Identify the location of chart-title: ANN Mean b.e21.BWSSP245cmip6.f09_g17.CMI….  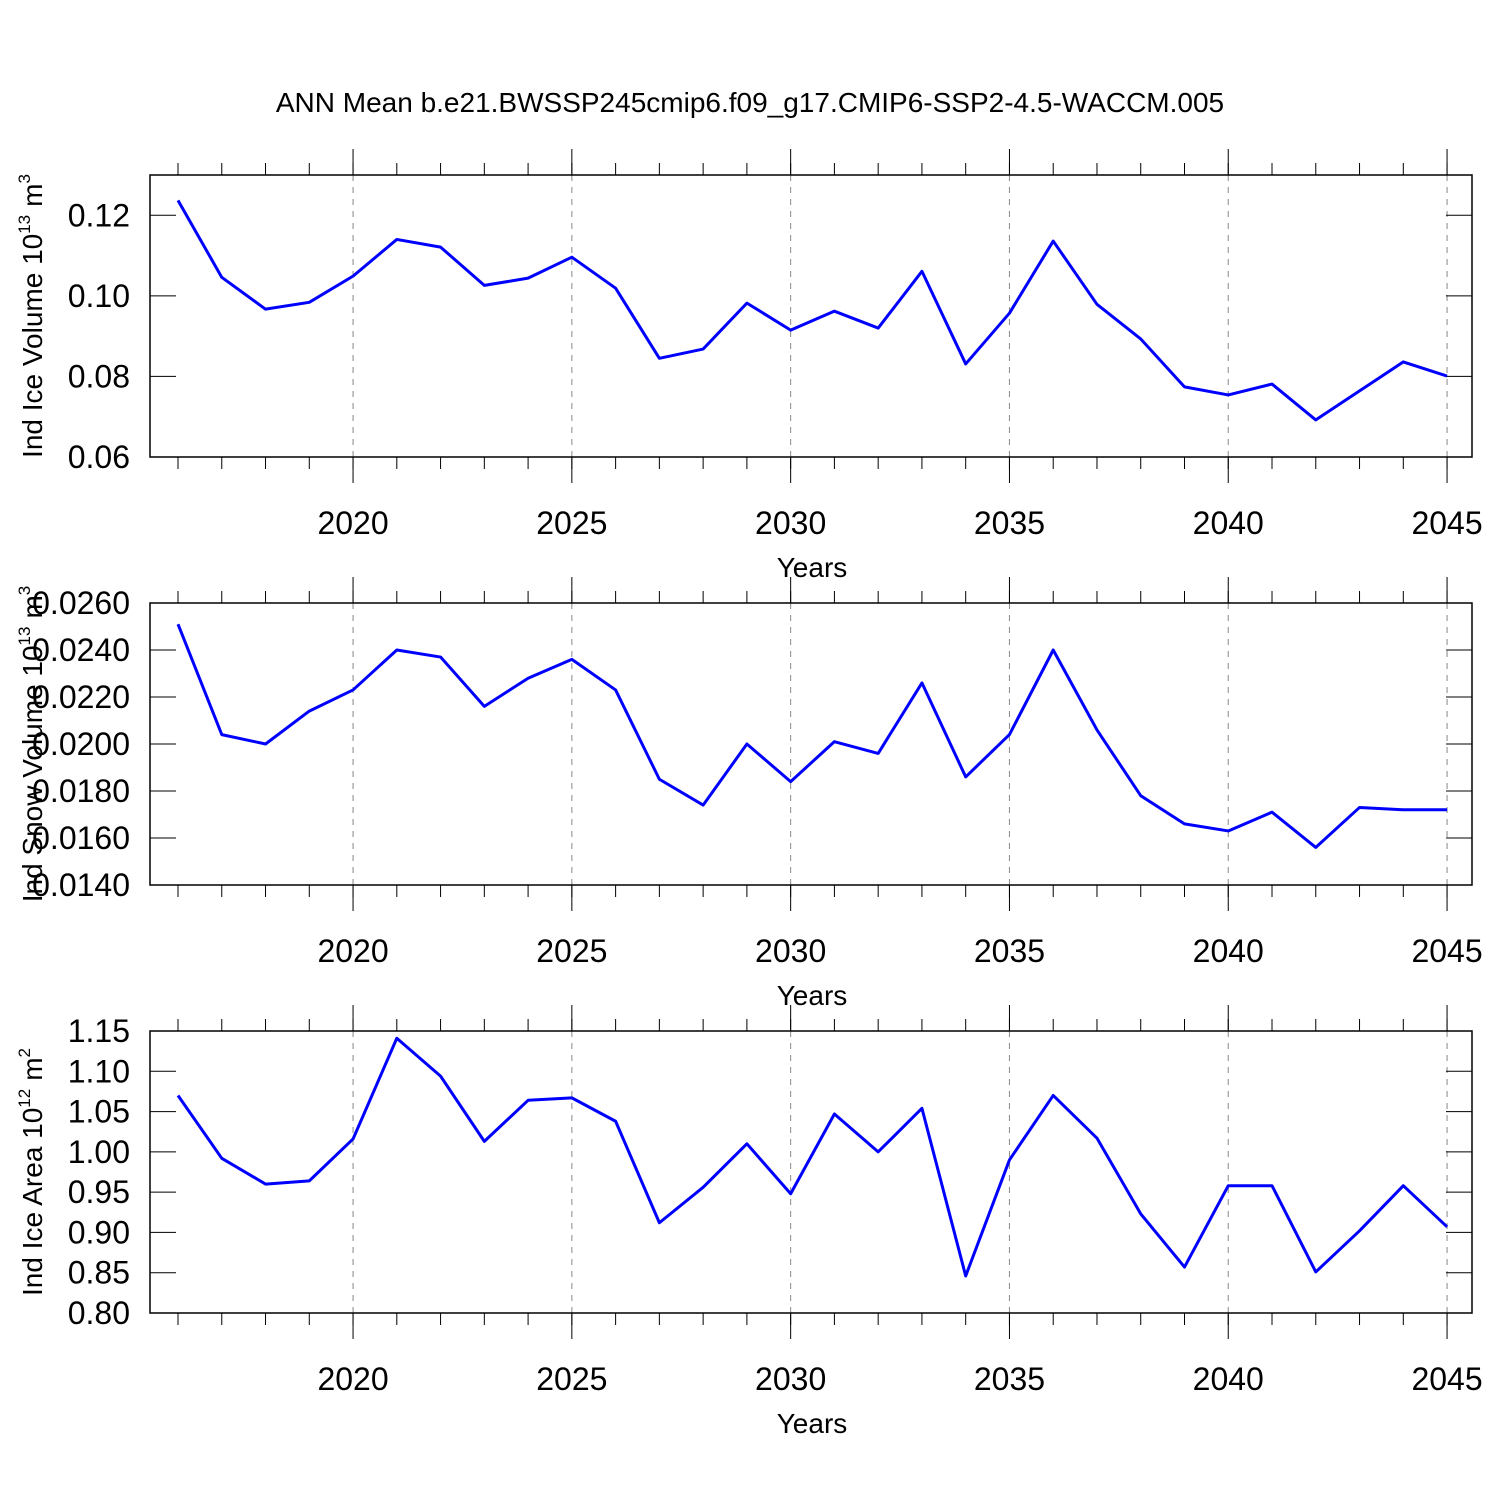
(750, 102).